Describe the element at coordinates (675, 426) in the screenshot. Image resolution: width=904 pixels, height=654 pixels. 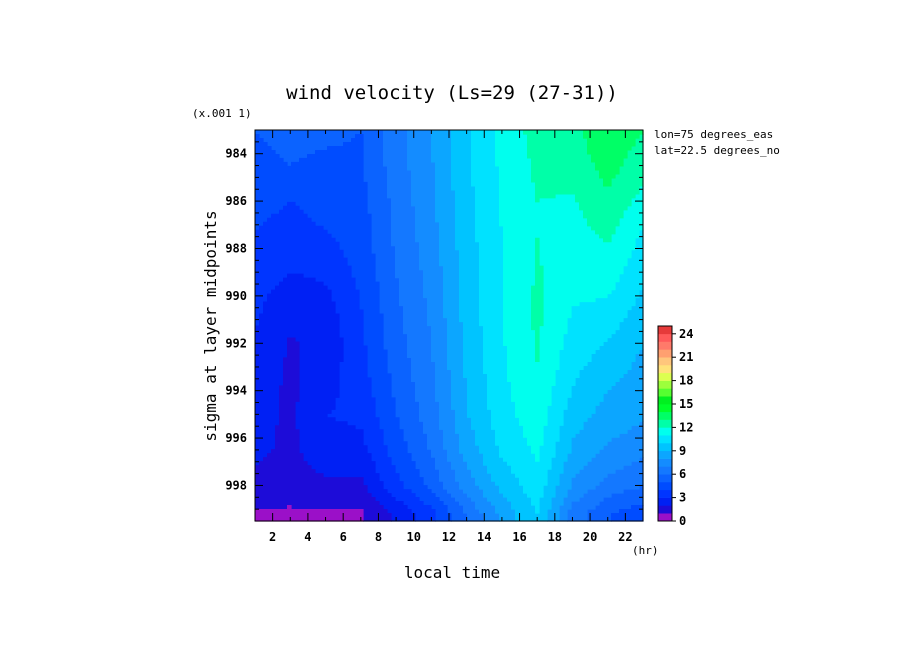
I see `colorbar: 0 3 6 9 12 15 18 21 24` at that location.